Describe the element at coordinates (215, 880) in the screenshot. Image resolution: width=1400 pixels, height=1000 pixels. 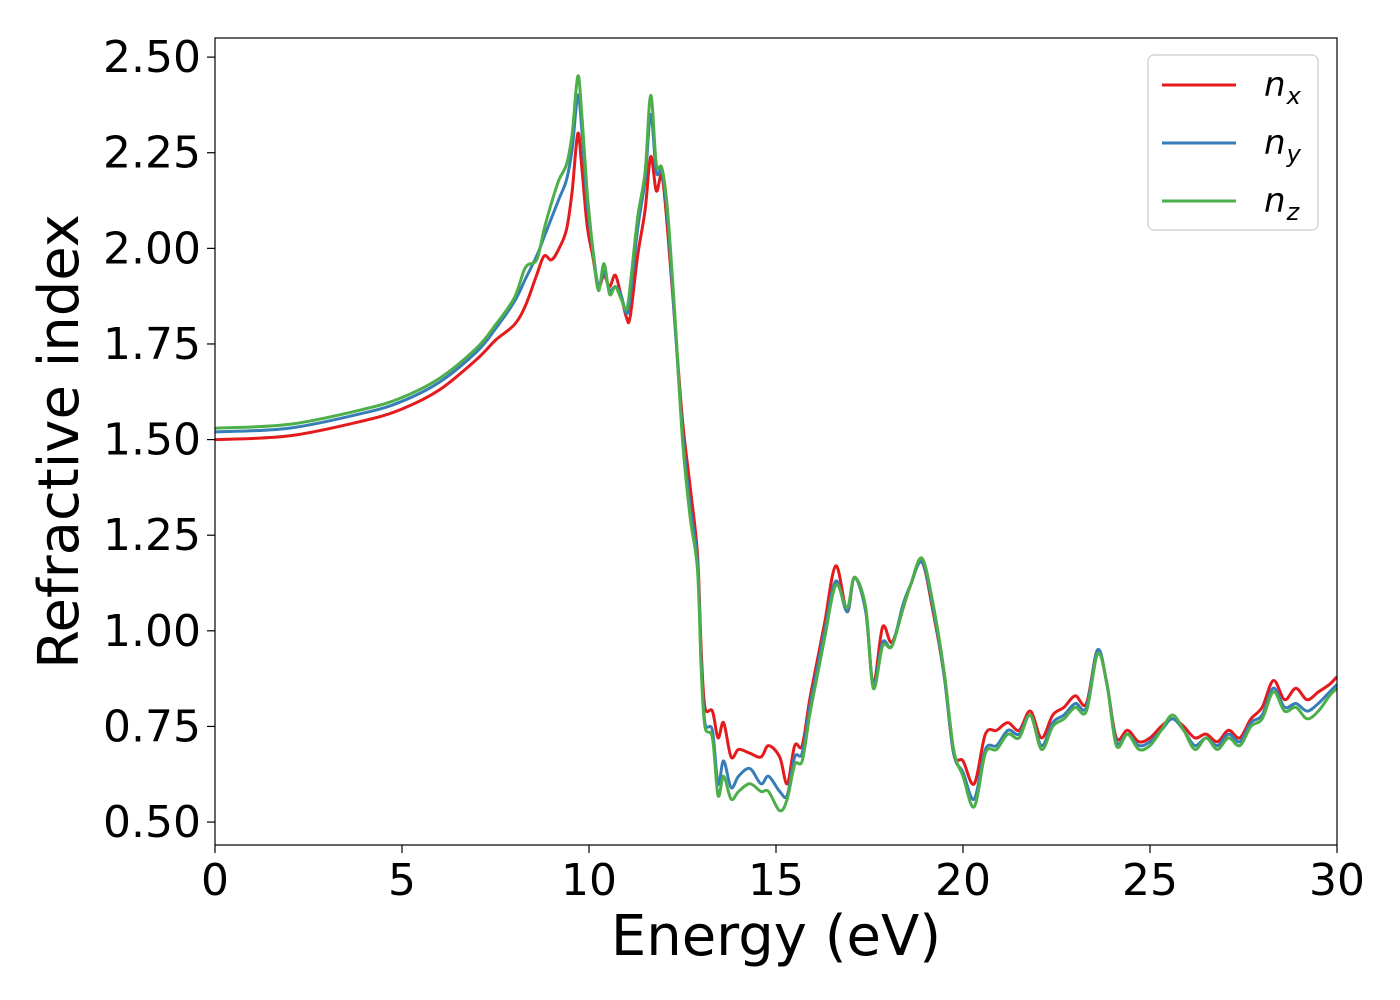
I see `x-tick-label: 0` at that location.